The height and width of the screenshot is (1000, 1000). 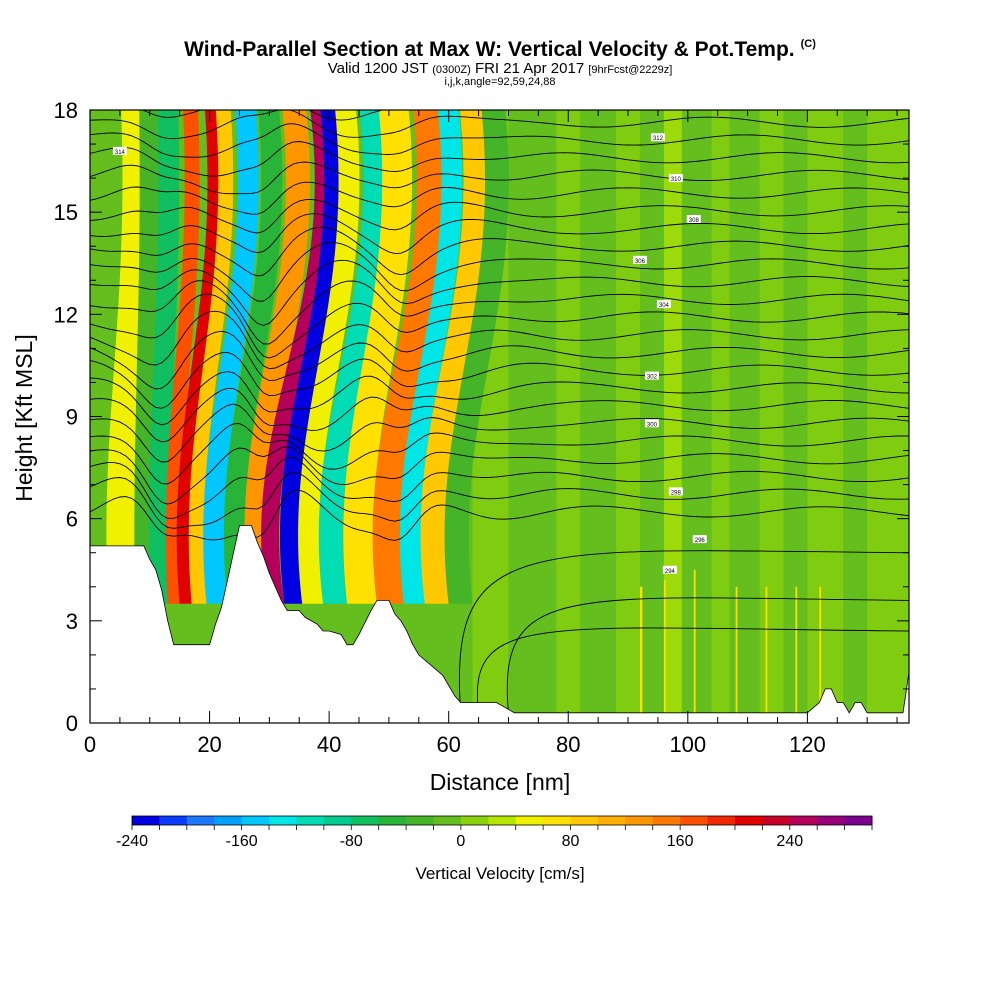 I want to click on x-tick-label: 20, so click(x=209, y=744).